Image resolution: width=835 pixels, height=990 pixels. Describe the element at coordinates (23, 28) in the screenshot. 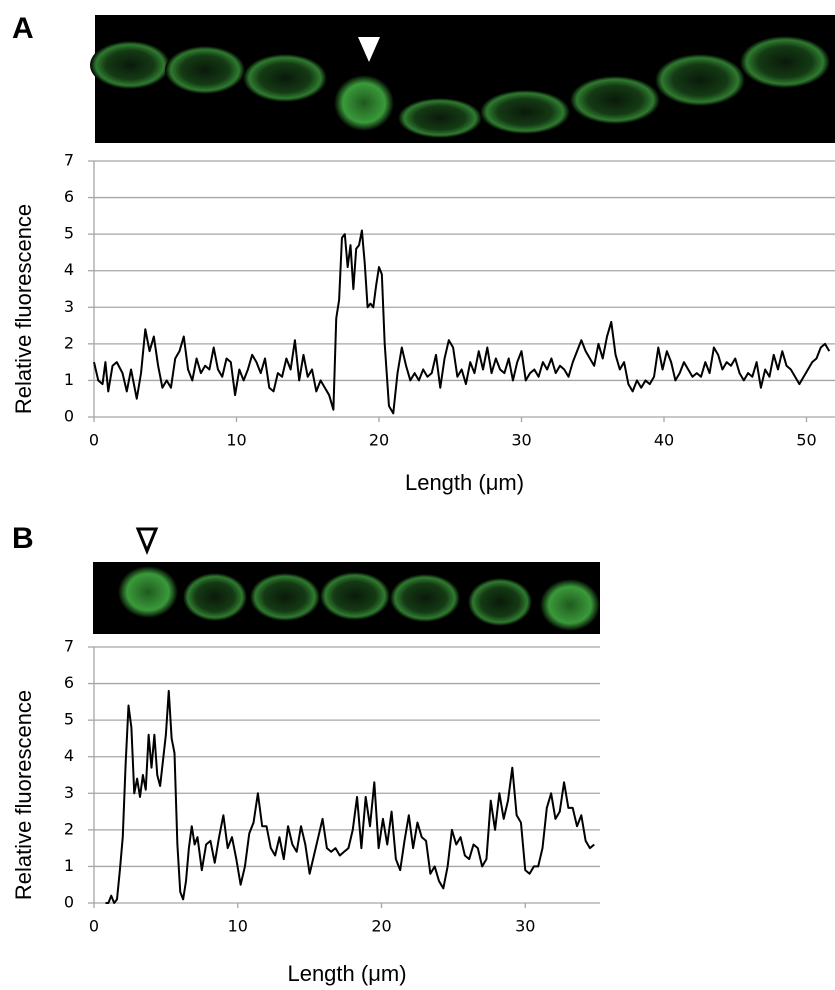

I see `panel-label: A` at that location.